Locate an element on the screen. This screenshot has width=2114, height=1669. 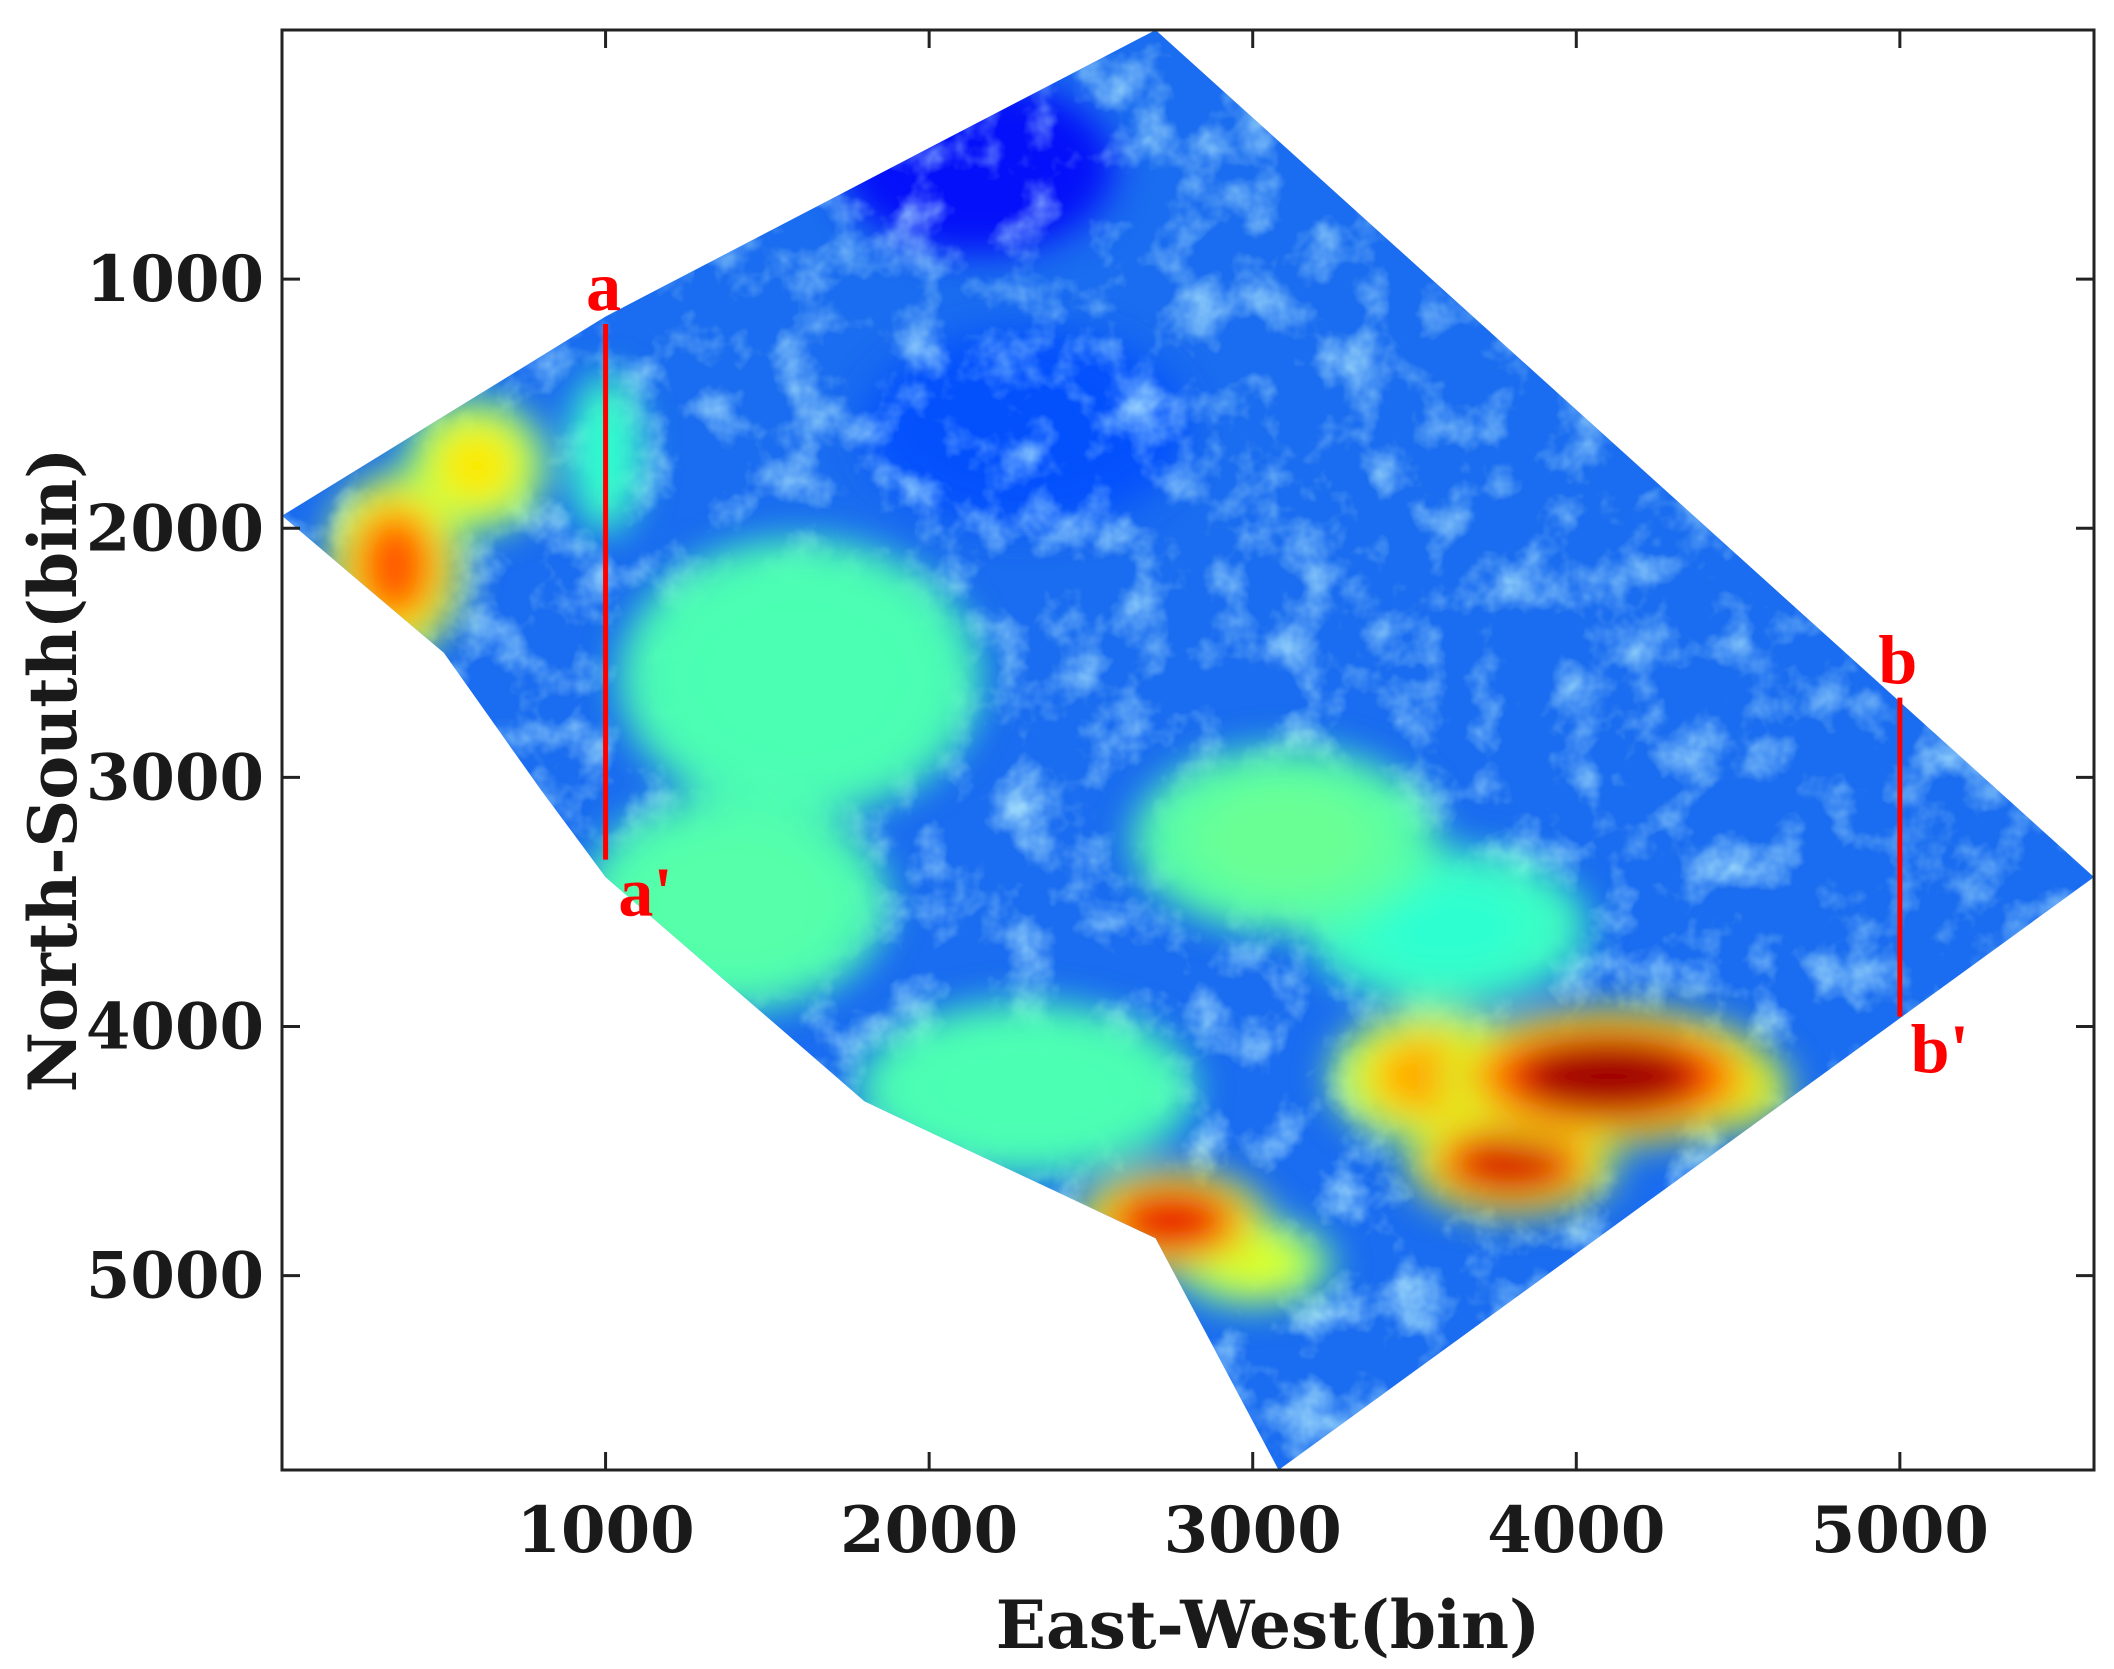
y-tick-label-5000: 5000 is located at coordinates (175, 1276).